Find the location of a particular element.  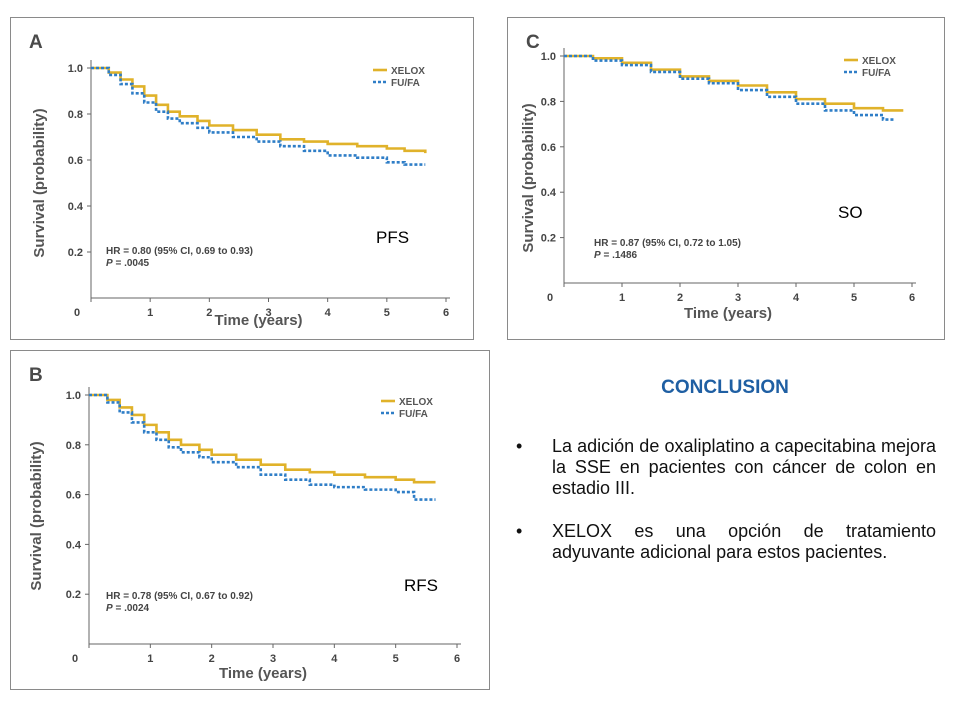

p-value-text: P = .0024 is located at coordinates (128, 608).